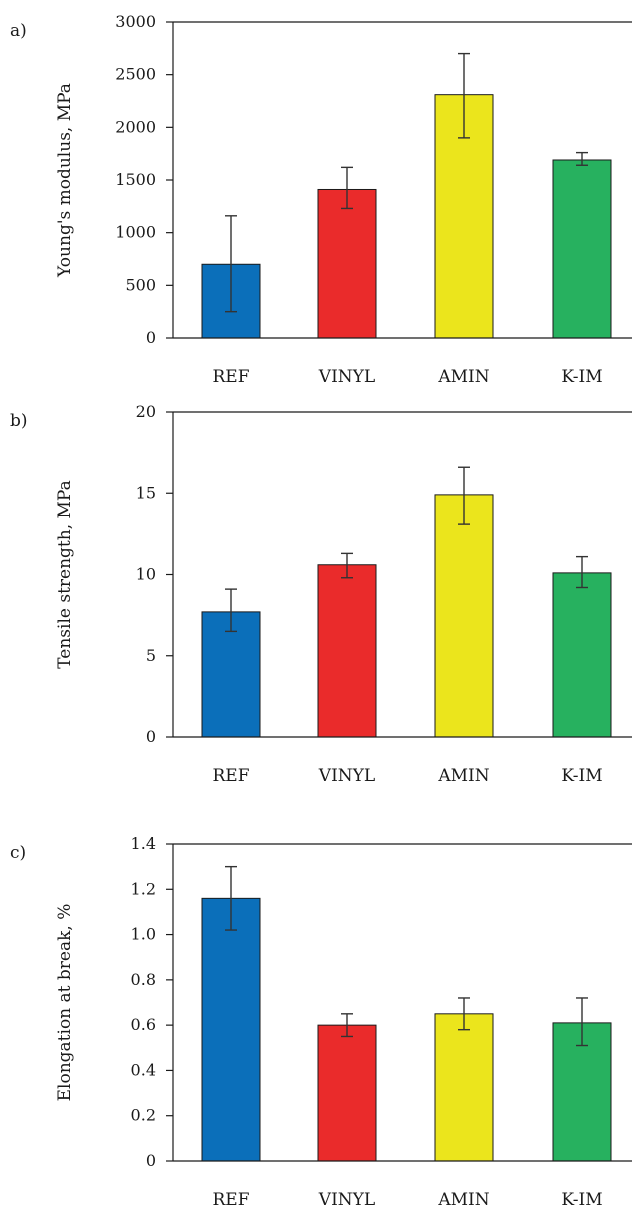 Image resolution: width=632 pixels, height=1209 pixels. I want to click on panel-label: a), so click(18, 31).